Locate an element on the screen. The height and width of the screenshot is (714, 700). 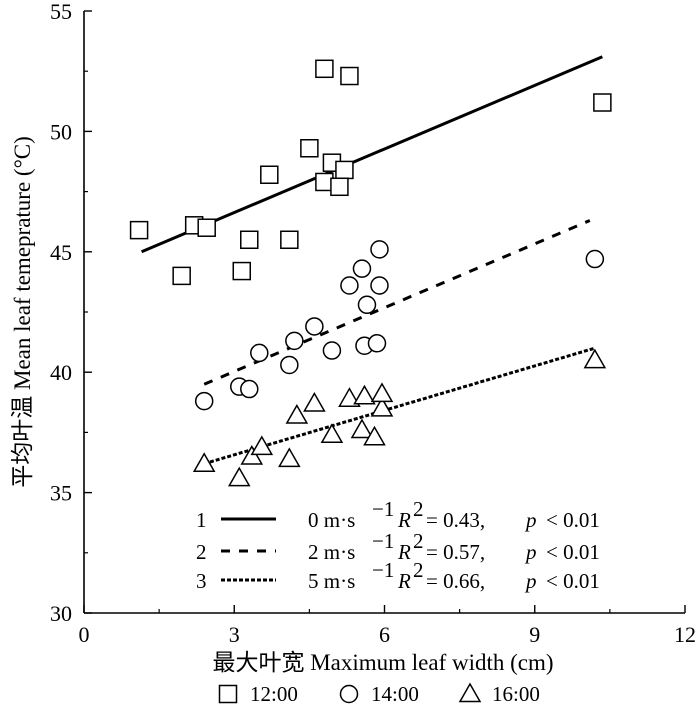
x-tick-label: 12 is located at coordinates (685, 634).